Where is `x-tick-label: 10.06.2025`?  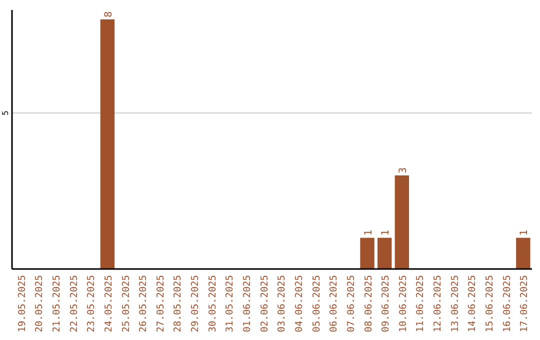
x-tick-label: 10.06.2025 is located at coordinates (403, 303).